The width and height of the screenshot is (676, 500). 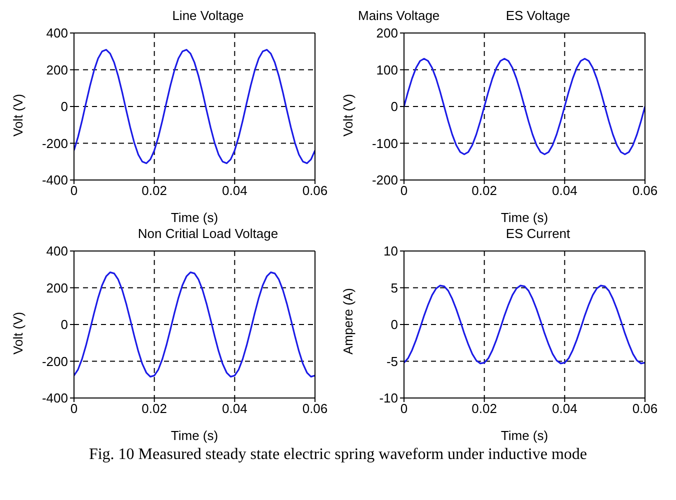 What do you see at coordinates (338, 455) in the screenshot?
I see `caption: Fig. 10 Measured steady state electric spring waveform under inductive mode` at bounding box center [338, 455].